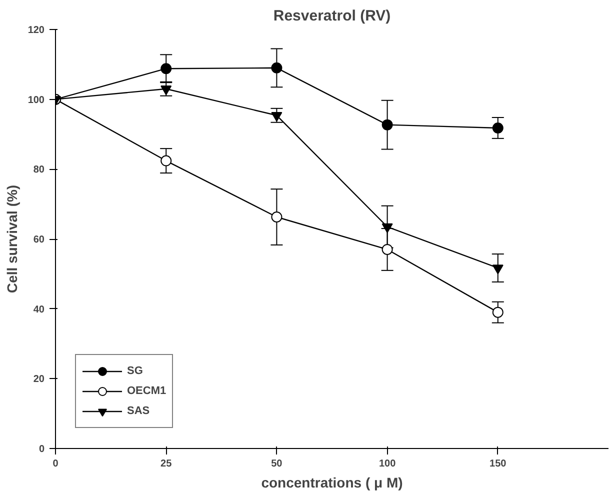  What do you see at coordinates (498, 464) in the screenshot?
I see `x-tick-label: 150` at bounding box center [498, 464].